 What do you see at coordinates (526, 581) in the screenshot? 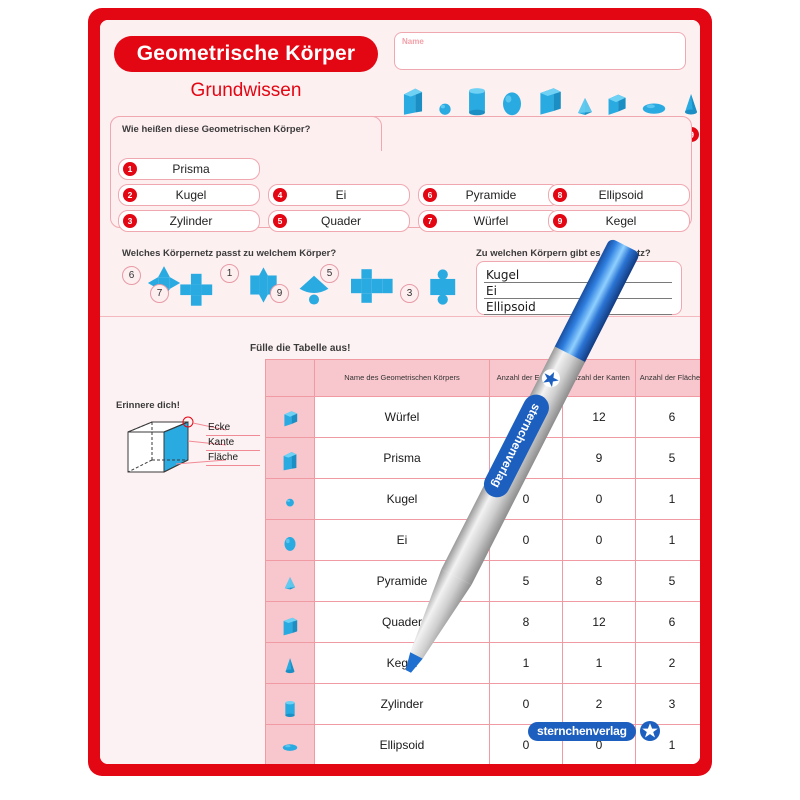
I see `table-cell-ecken: 5` at bounding box center [526, 581].